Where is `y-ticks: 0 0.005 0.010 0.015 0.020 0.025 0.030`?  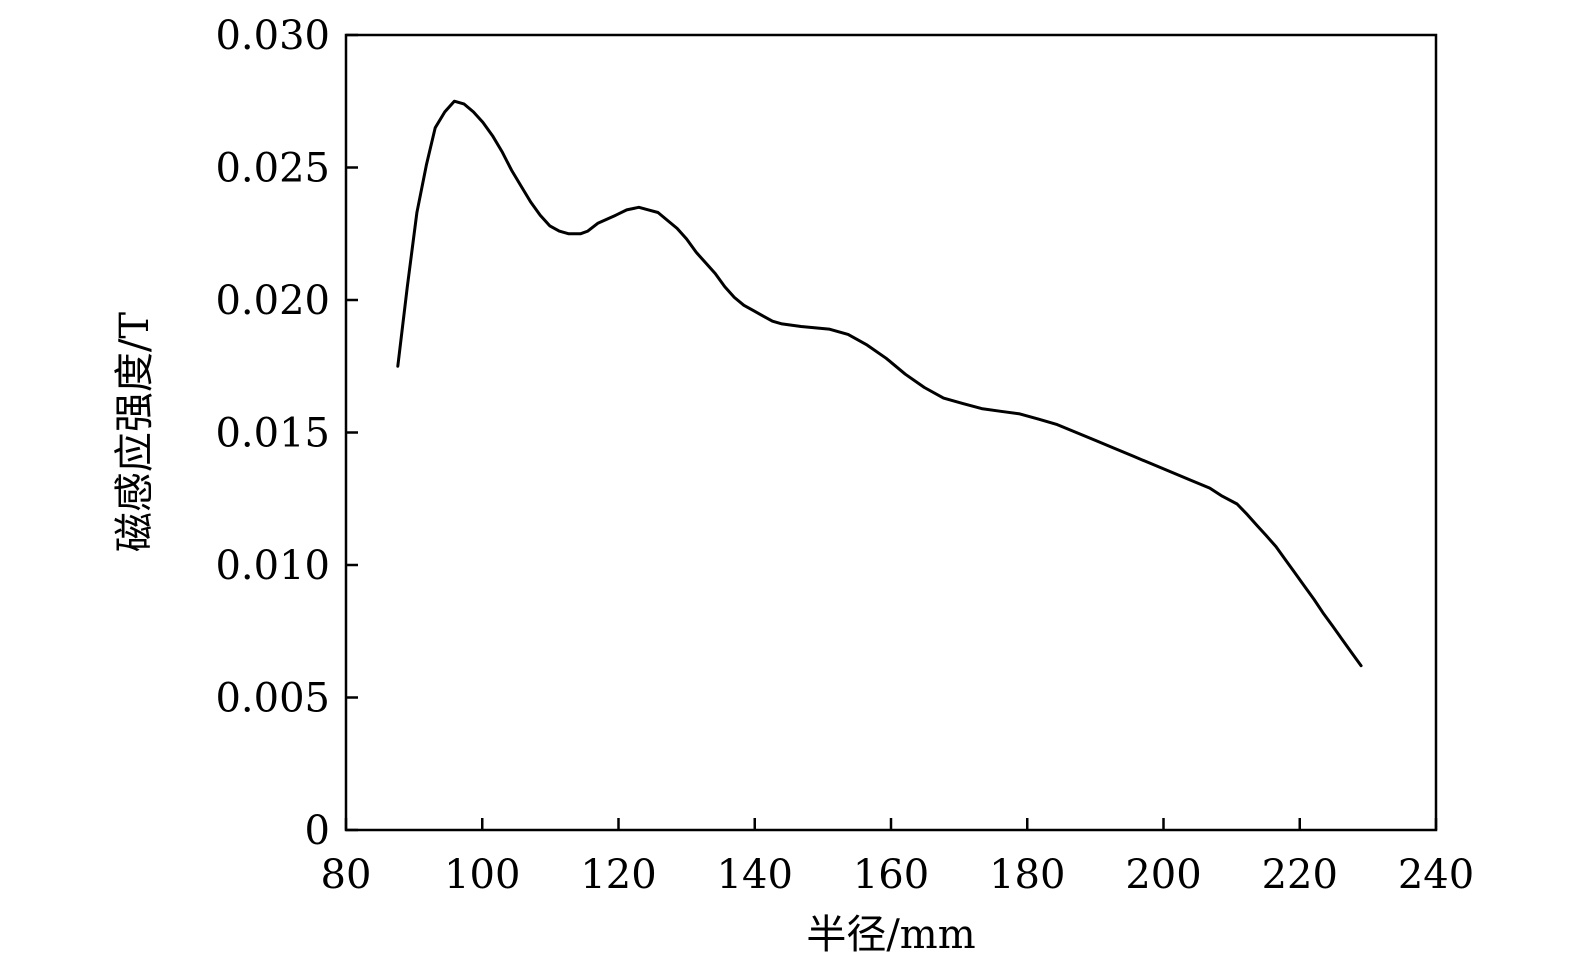 y-ticks: 0 0.005 0.010 0.015 0.020 0.025 0.030 is located at coordinates (286, 433).